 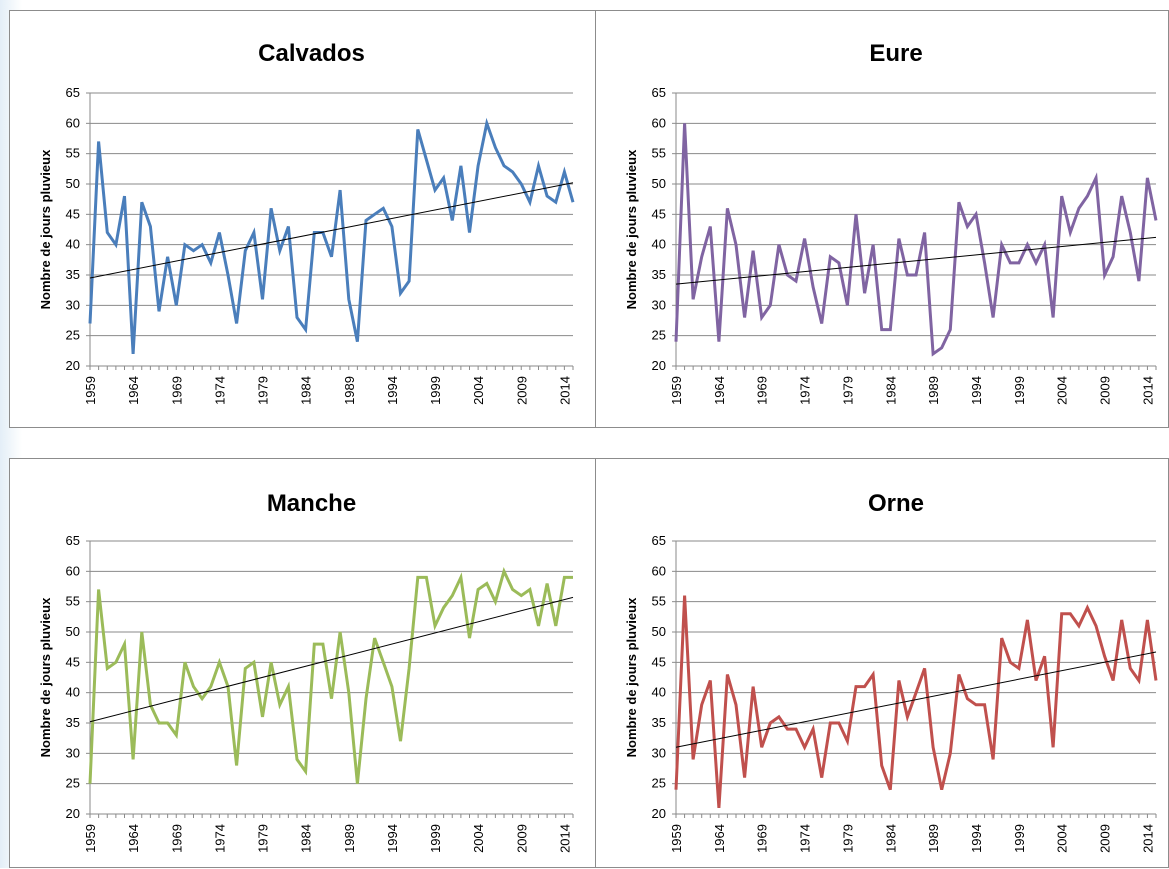 What do you see at coordinates (895, 53) in the screenshot?
I see `chart-title: Eure` at bounding box center [895, 53].